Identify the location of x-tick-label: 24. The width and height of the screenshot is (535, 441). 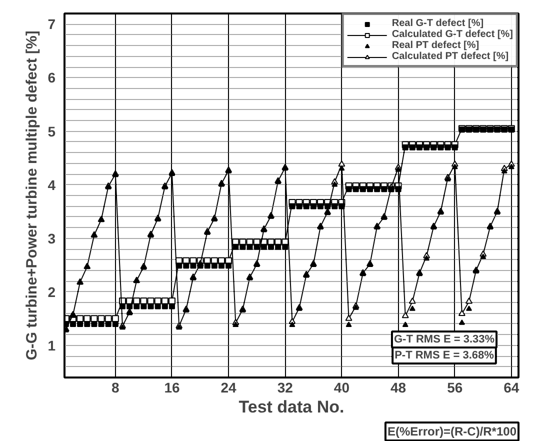
(228, 388).